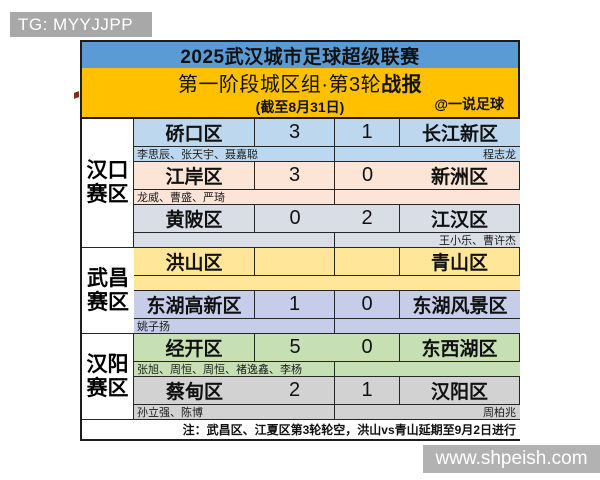  Describe the element at coordinates (367, 219) in the screenshot. I see `away-score: 2` at that location.